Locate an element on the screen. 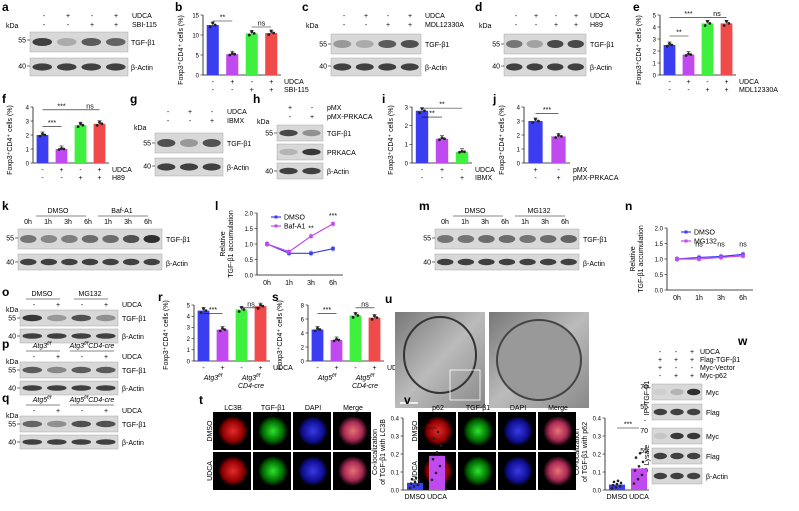 The height and width of the screenshot is (511, 799). sig-label: ** is located at coordinates (311, 228).